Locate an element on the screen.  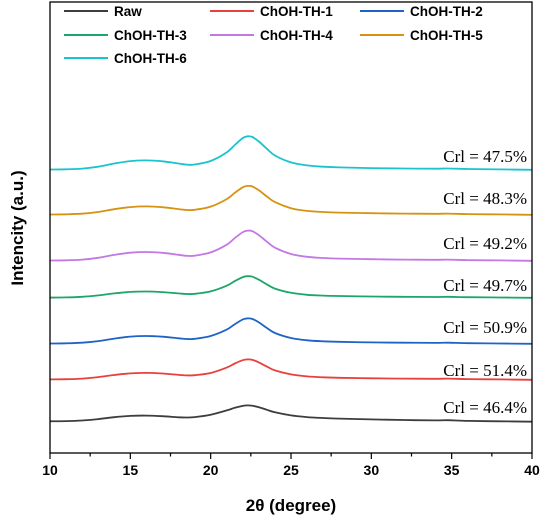
x-axis-title: 2θ (degree) is located at coordinates (291, 505).